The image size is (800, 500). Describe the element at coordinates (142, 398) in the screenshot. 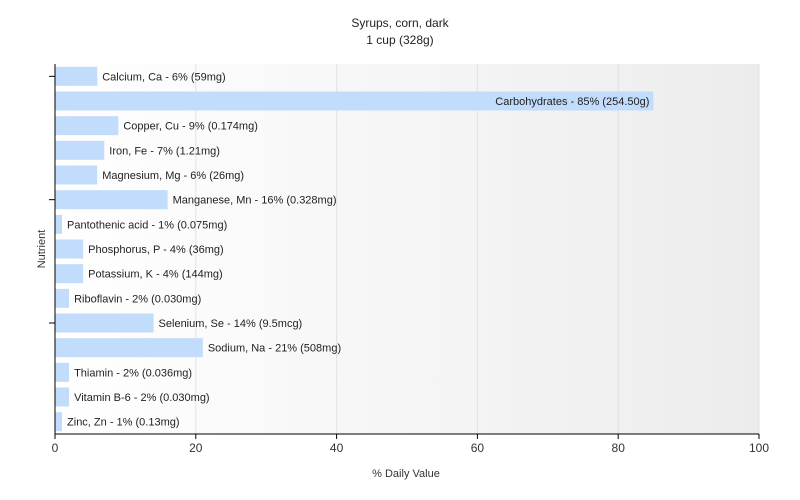

I see `bar-label: Vitamin B-6 - 2% (0.030mg)` at that location.